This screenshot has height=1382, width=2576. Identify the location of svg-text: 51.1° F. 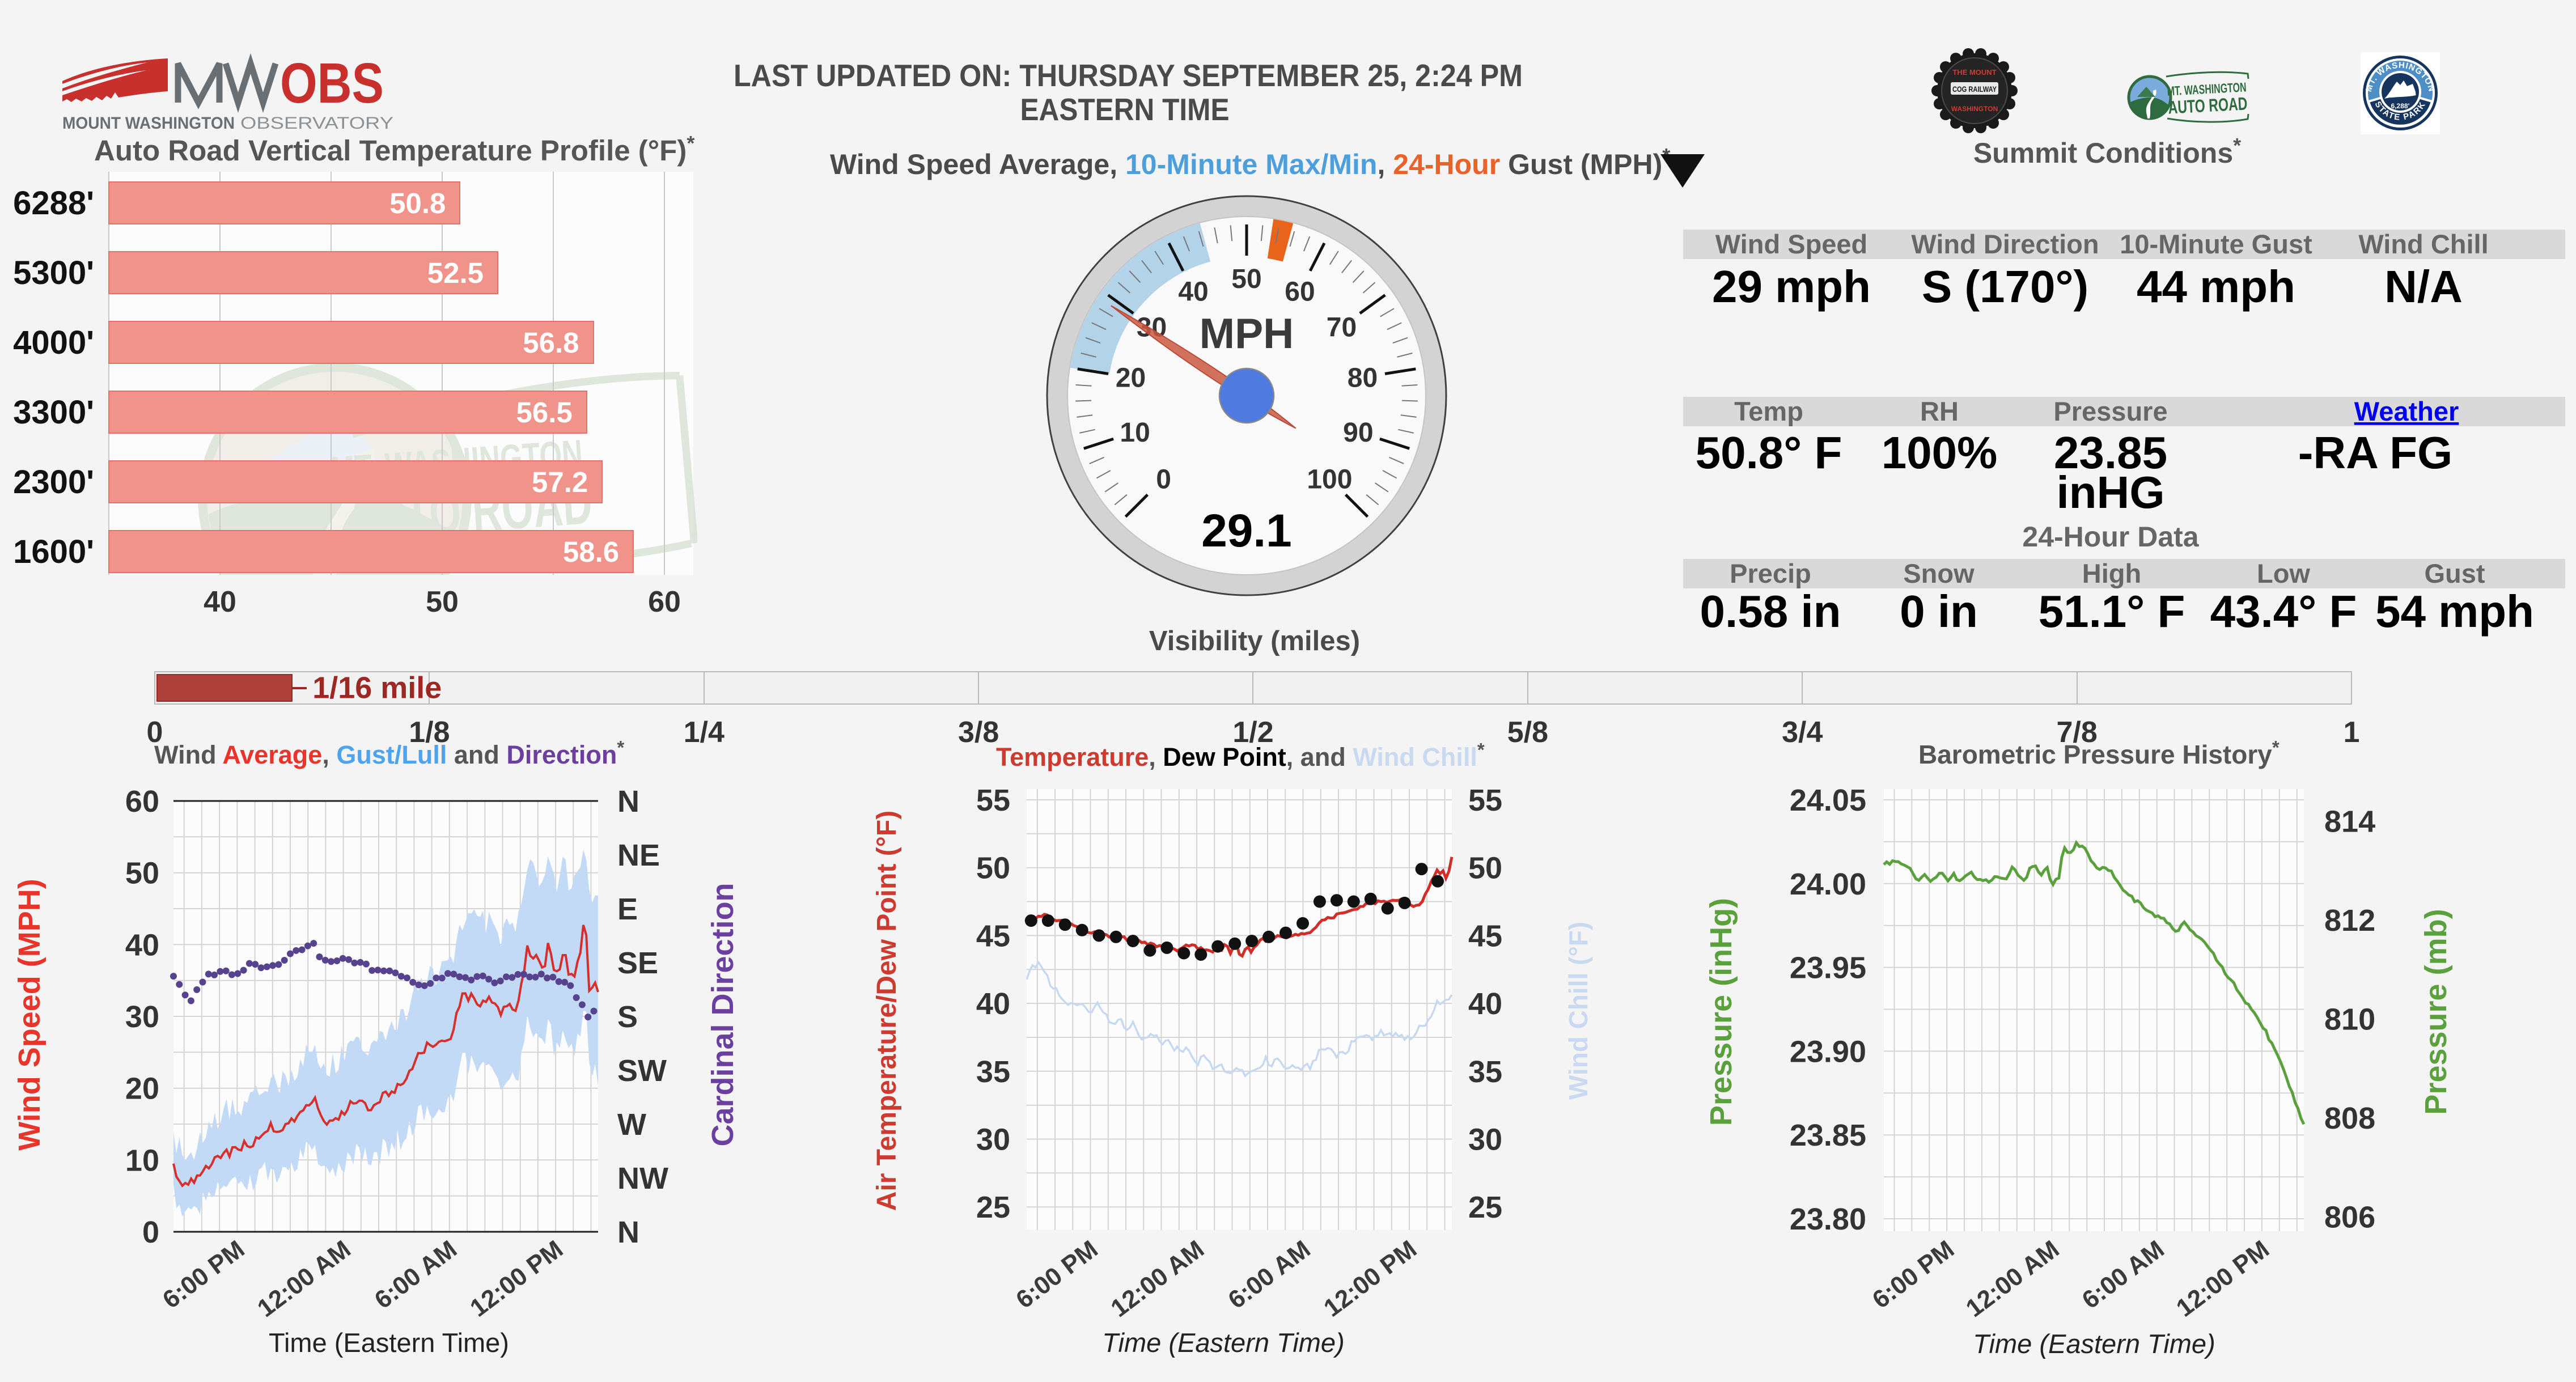
(2112, 611).